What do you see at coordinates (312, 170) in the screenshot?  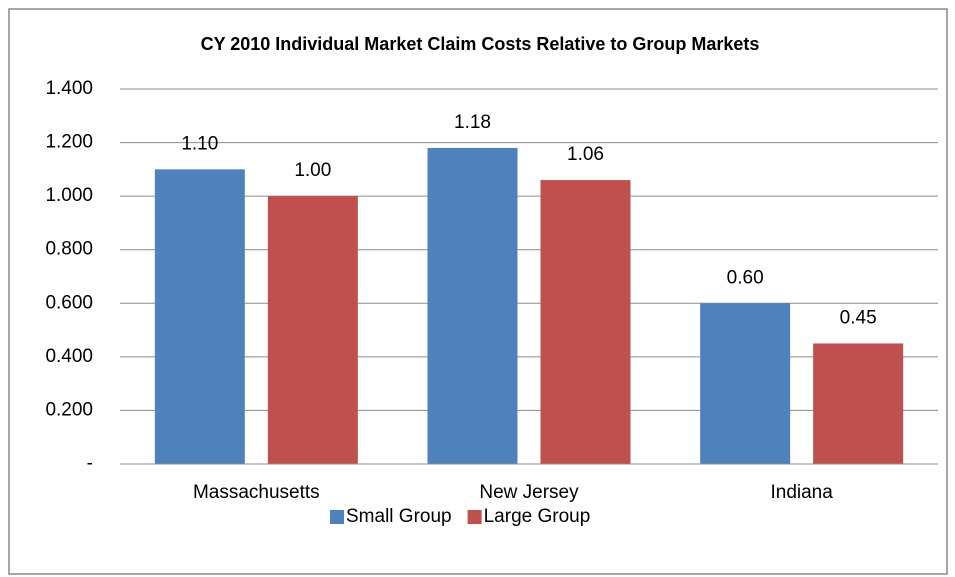 I see `value-label: 1.00` at bounding box center [312, 170].